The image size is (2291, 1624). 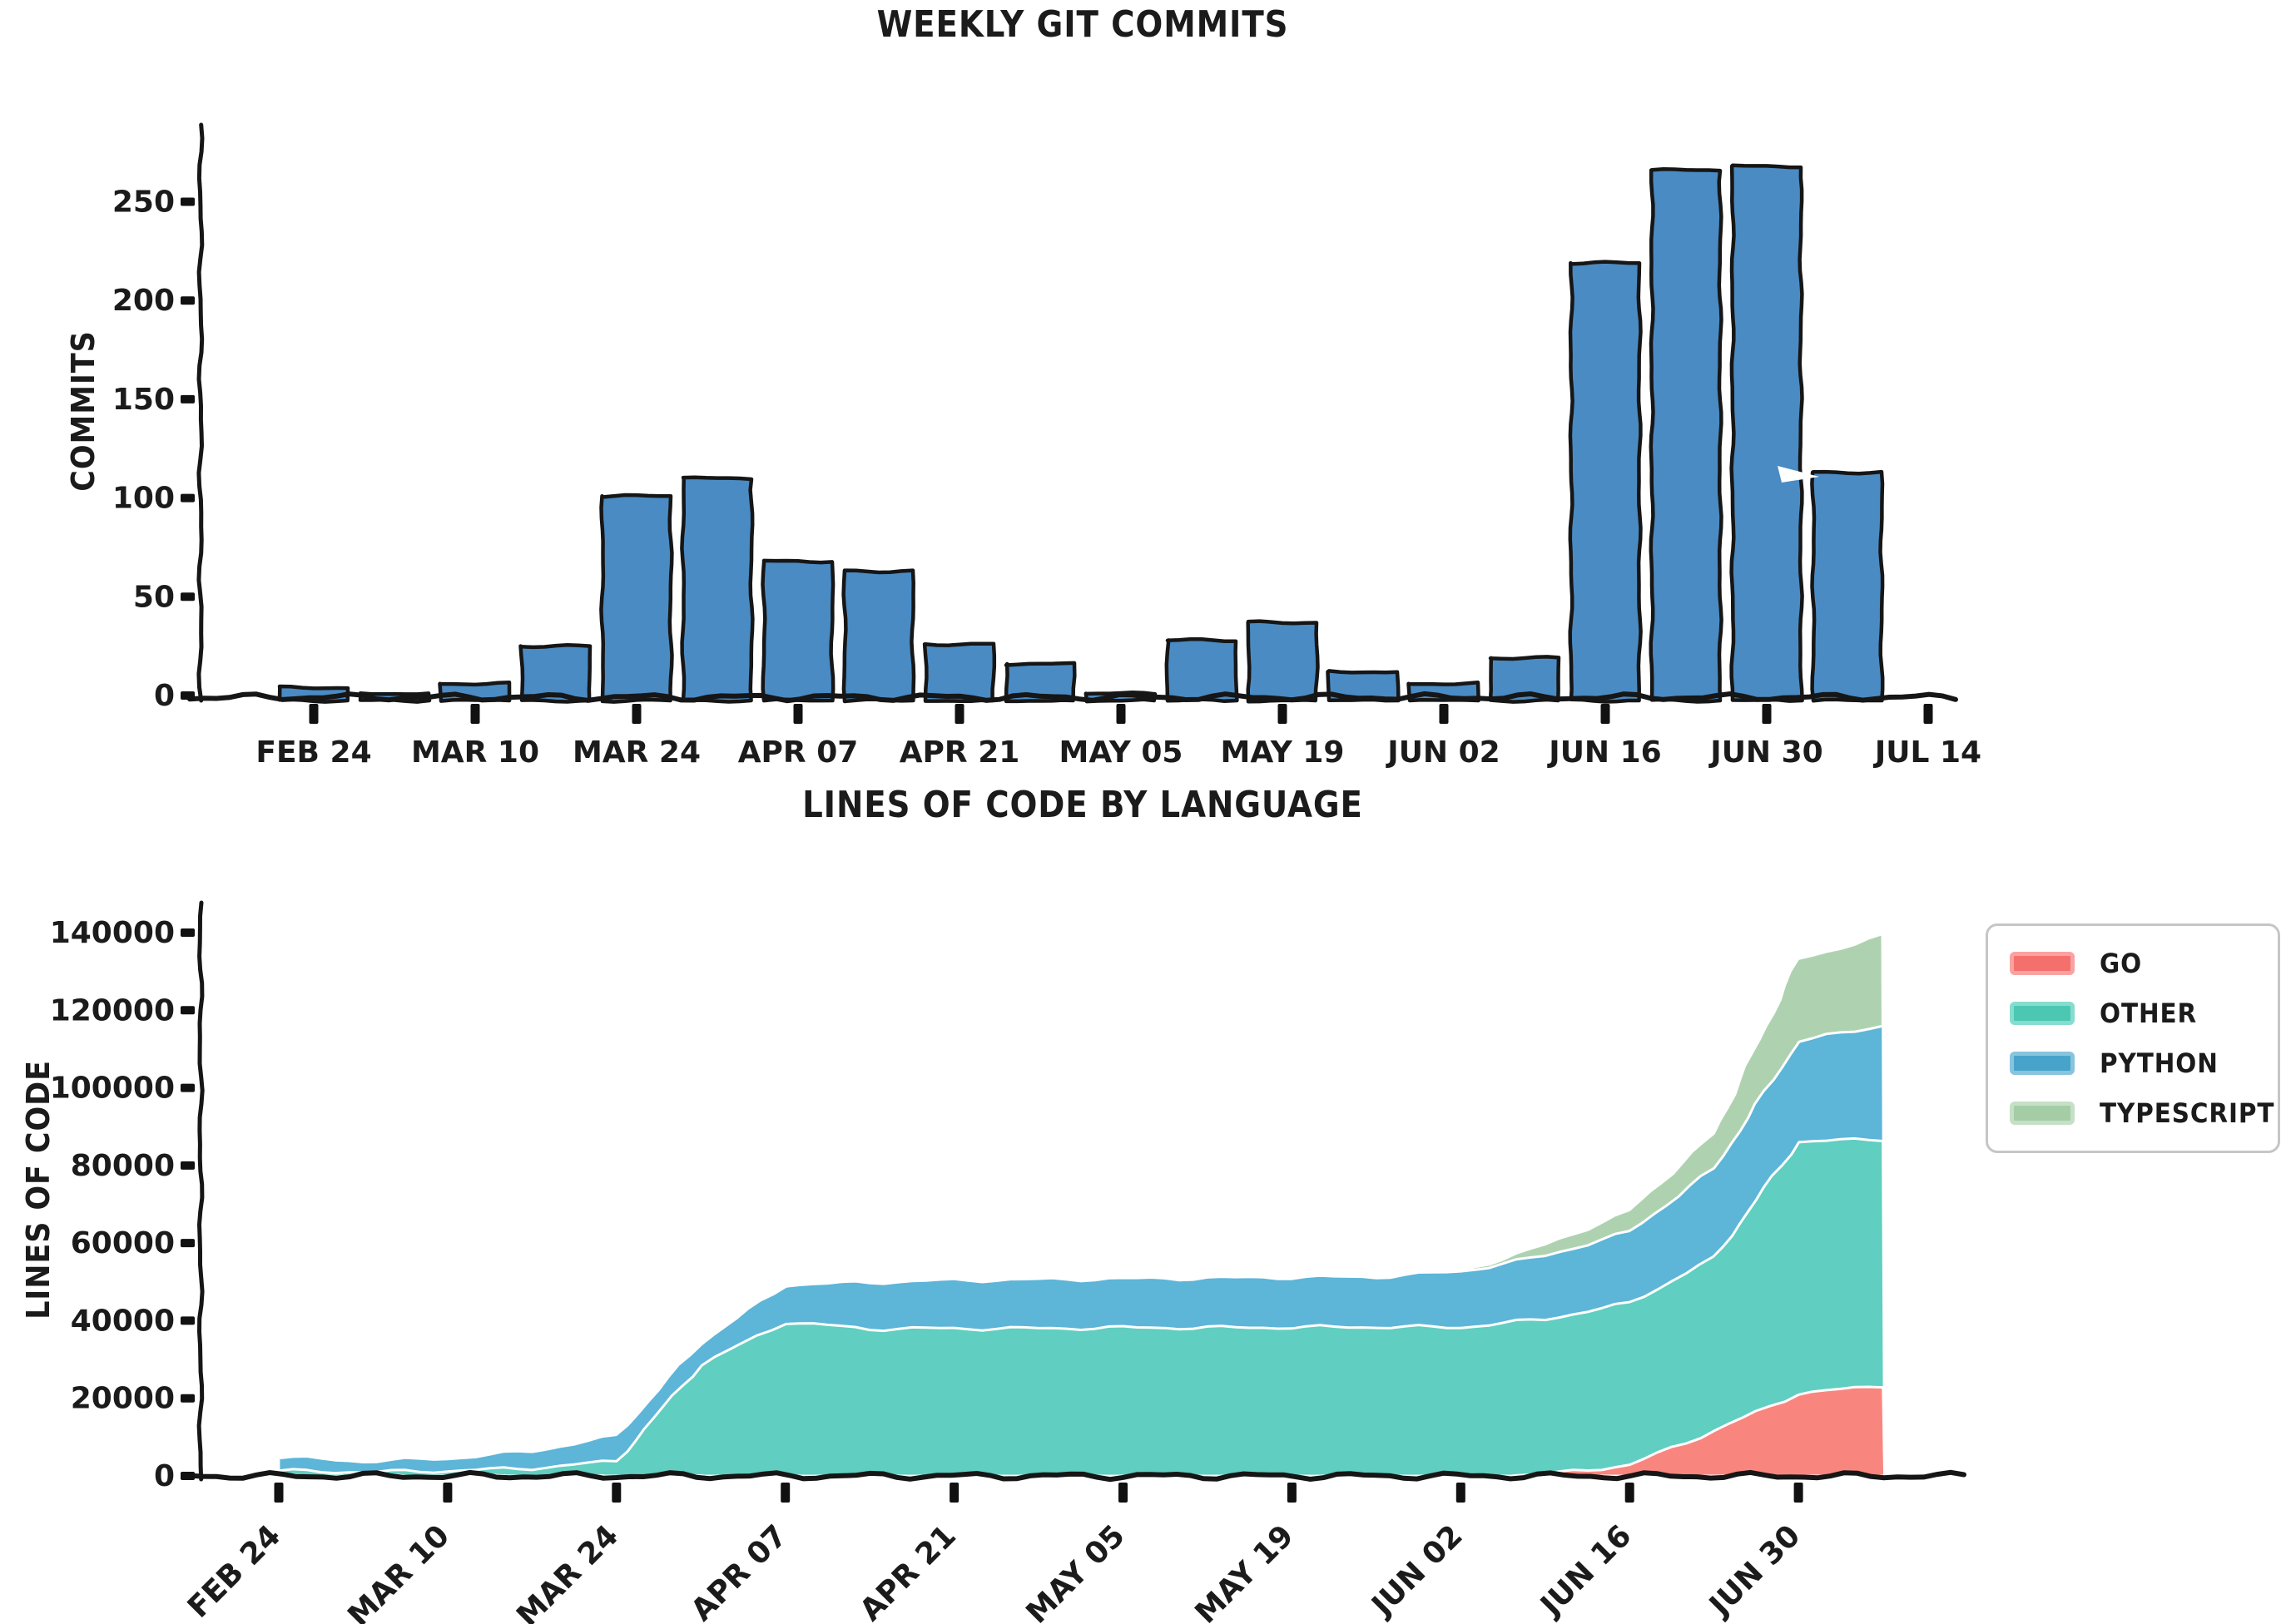 What do you see at coordinates (113, 1089) in the screenshot?
I see `loc-y-tick-label: 100000` at bounding box center [113, 1089].